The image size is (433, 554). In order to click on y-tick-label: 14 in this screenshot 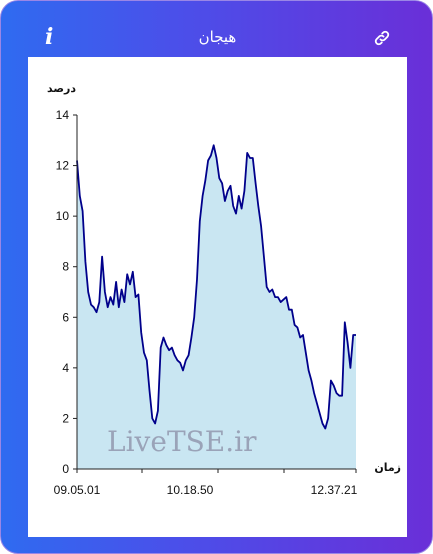, I will do `click(63, 115)`.